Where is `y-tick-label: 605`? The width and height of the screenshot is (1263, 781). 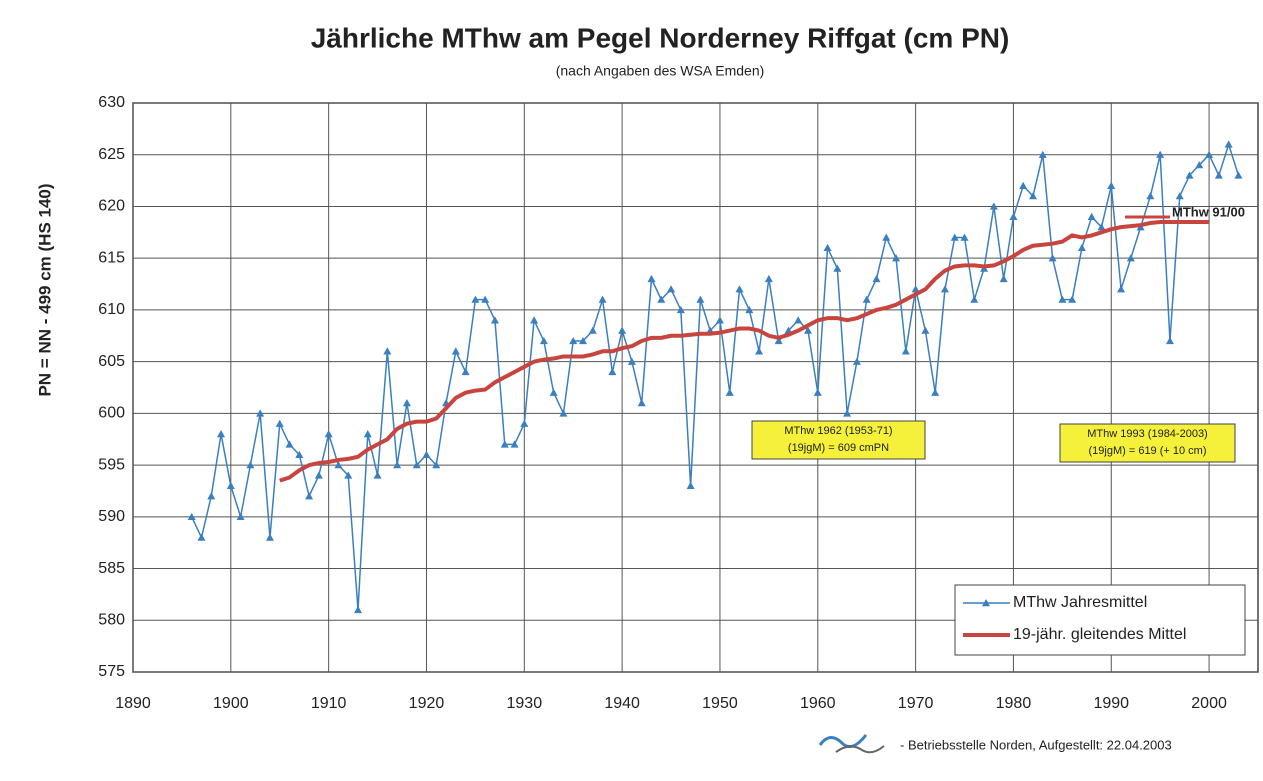 y-tick-label: 605 is located at coordinates (111, 361).